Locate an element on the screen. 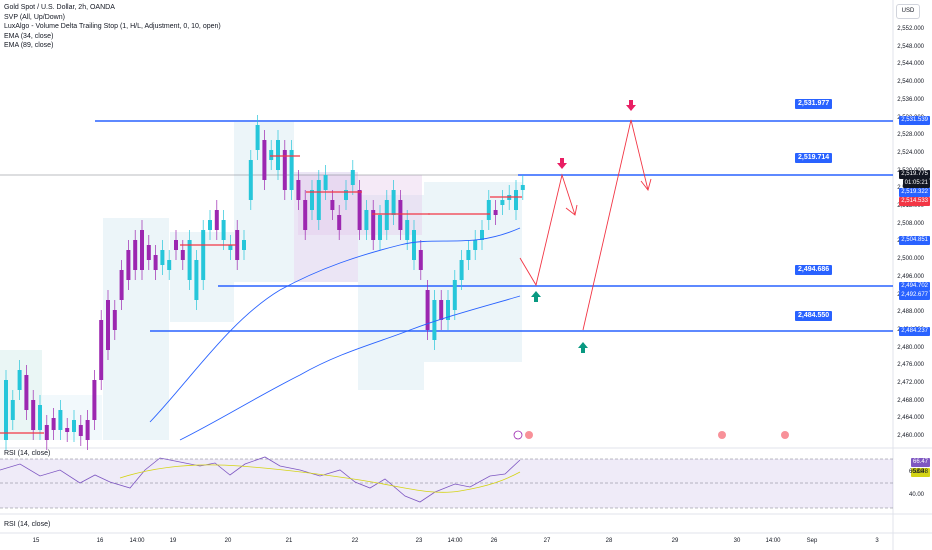 The height and width of the screenshot is (550, 932). indicator-ema-89: EMA (89, close) is located at coordinates (29, 46).